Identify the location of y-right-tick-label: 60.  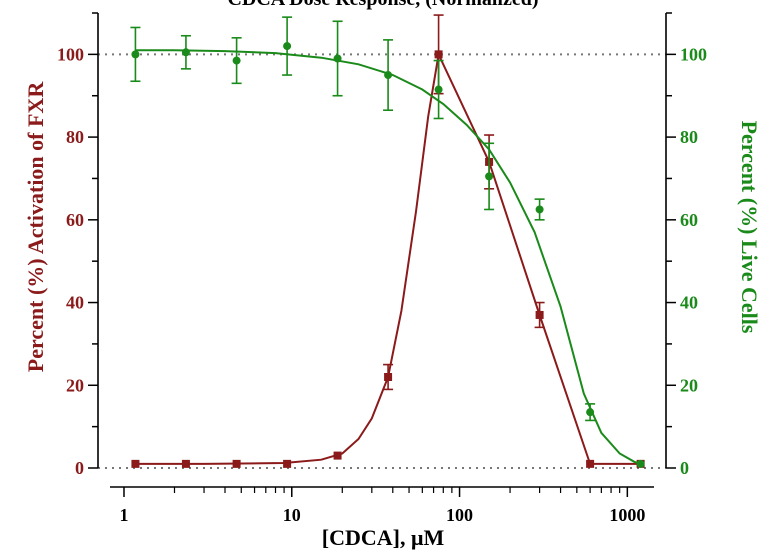
(689, 220).